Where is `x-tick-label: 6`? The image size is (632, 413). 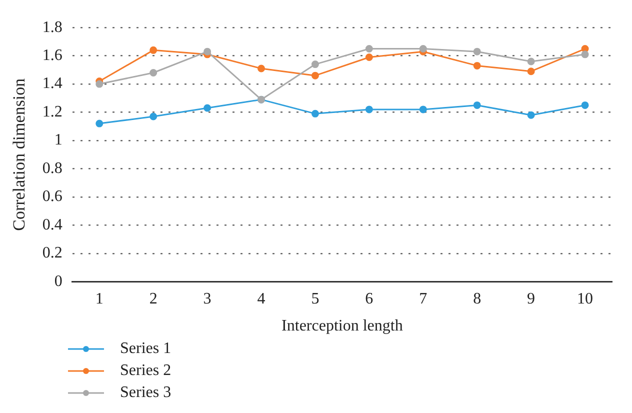
x-tick-label: 6 is located at coordinates (369, 299).